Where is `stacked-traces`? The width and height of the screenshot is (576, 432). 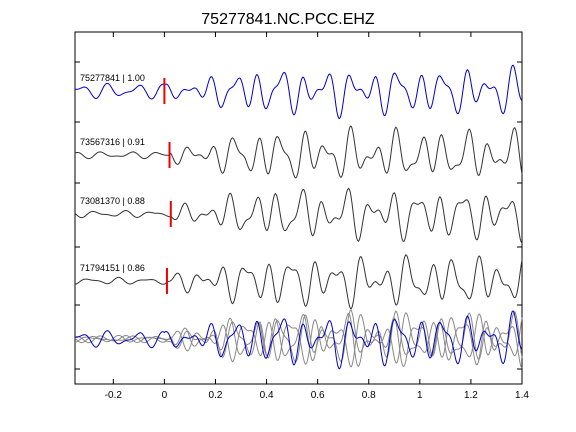 stacked-traces is located at coordinates (298, 339).